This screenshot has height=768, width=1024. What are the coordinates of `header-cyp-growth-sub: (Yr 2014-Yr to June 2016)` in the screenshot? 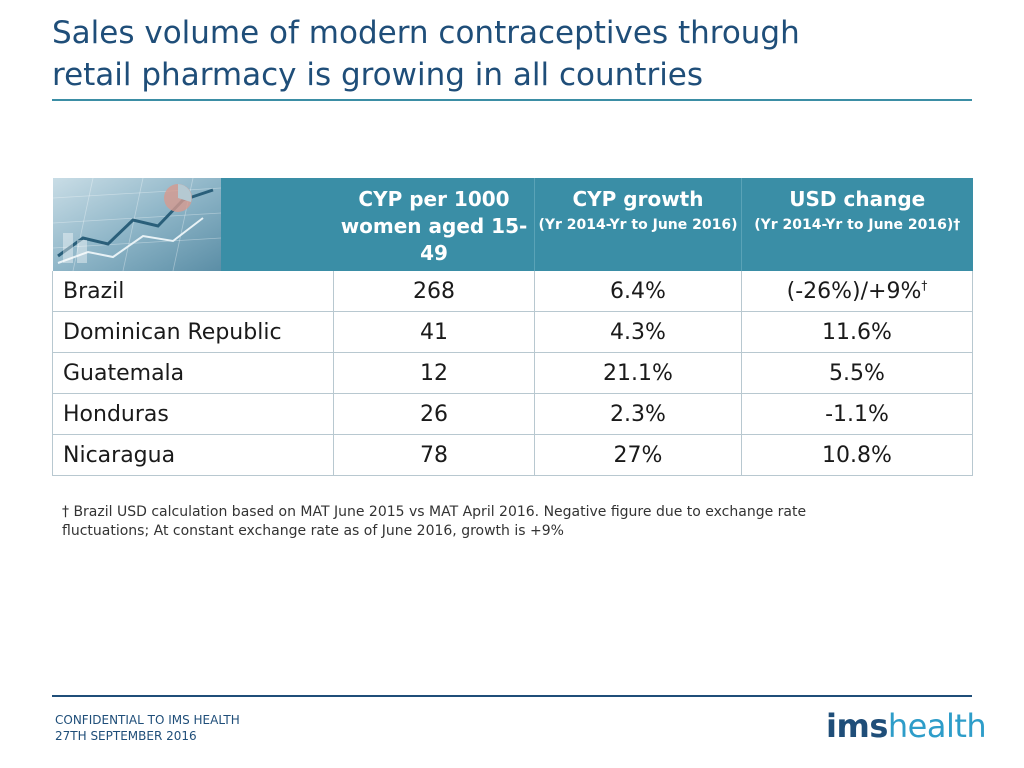 It's located at (638, 225).